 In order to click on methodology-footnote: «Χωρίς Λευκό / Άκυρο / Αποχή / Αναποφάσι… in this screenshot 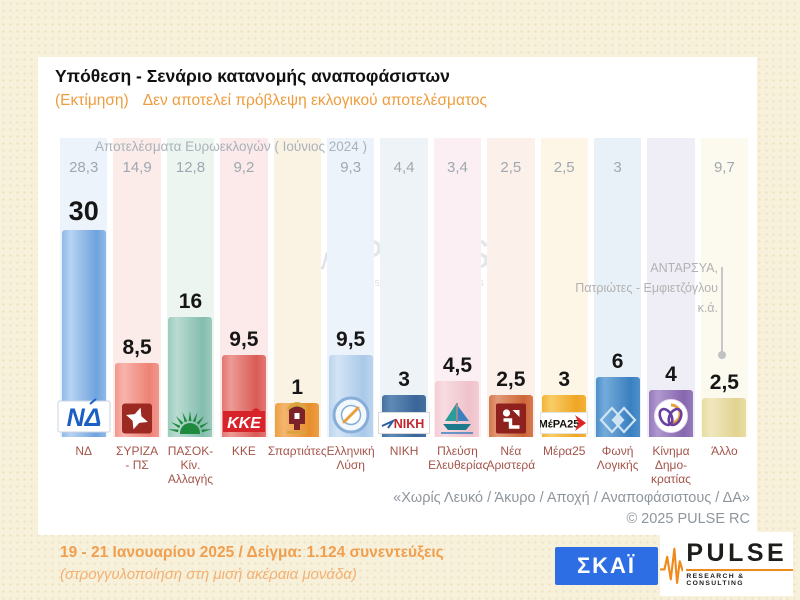, I will do `click(571, 509)`.